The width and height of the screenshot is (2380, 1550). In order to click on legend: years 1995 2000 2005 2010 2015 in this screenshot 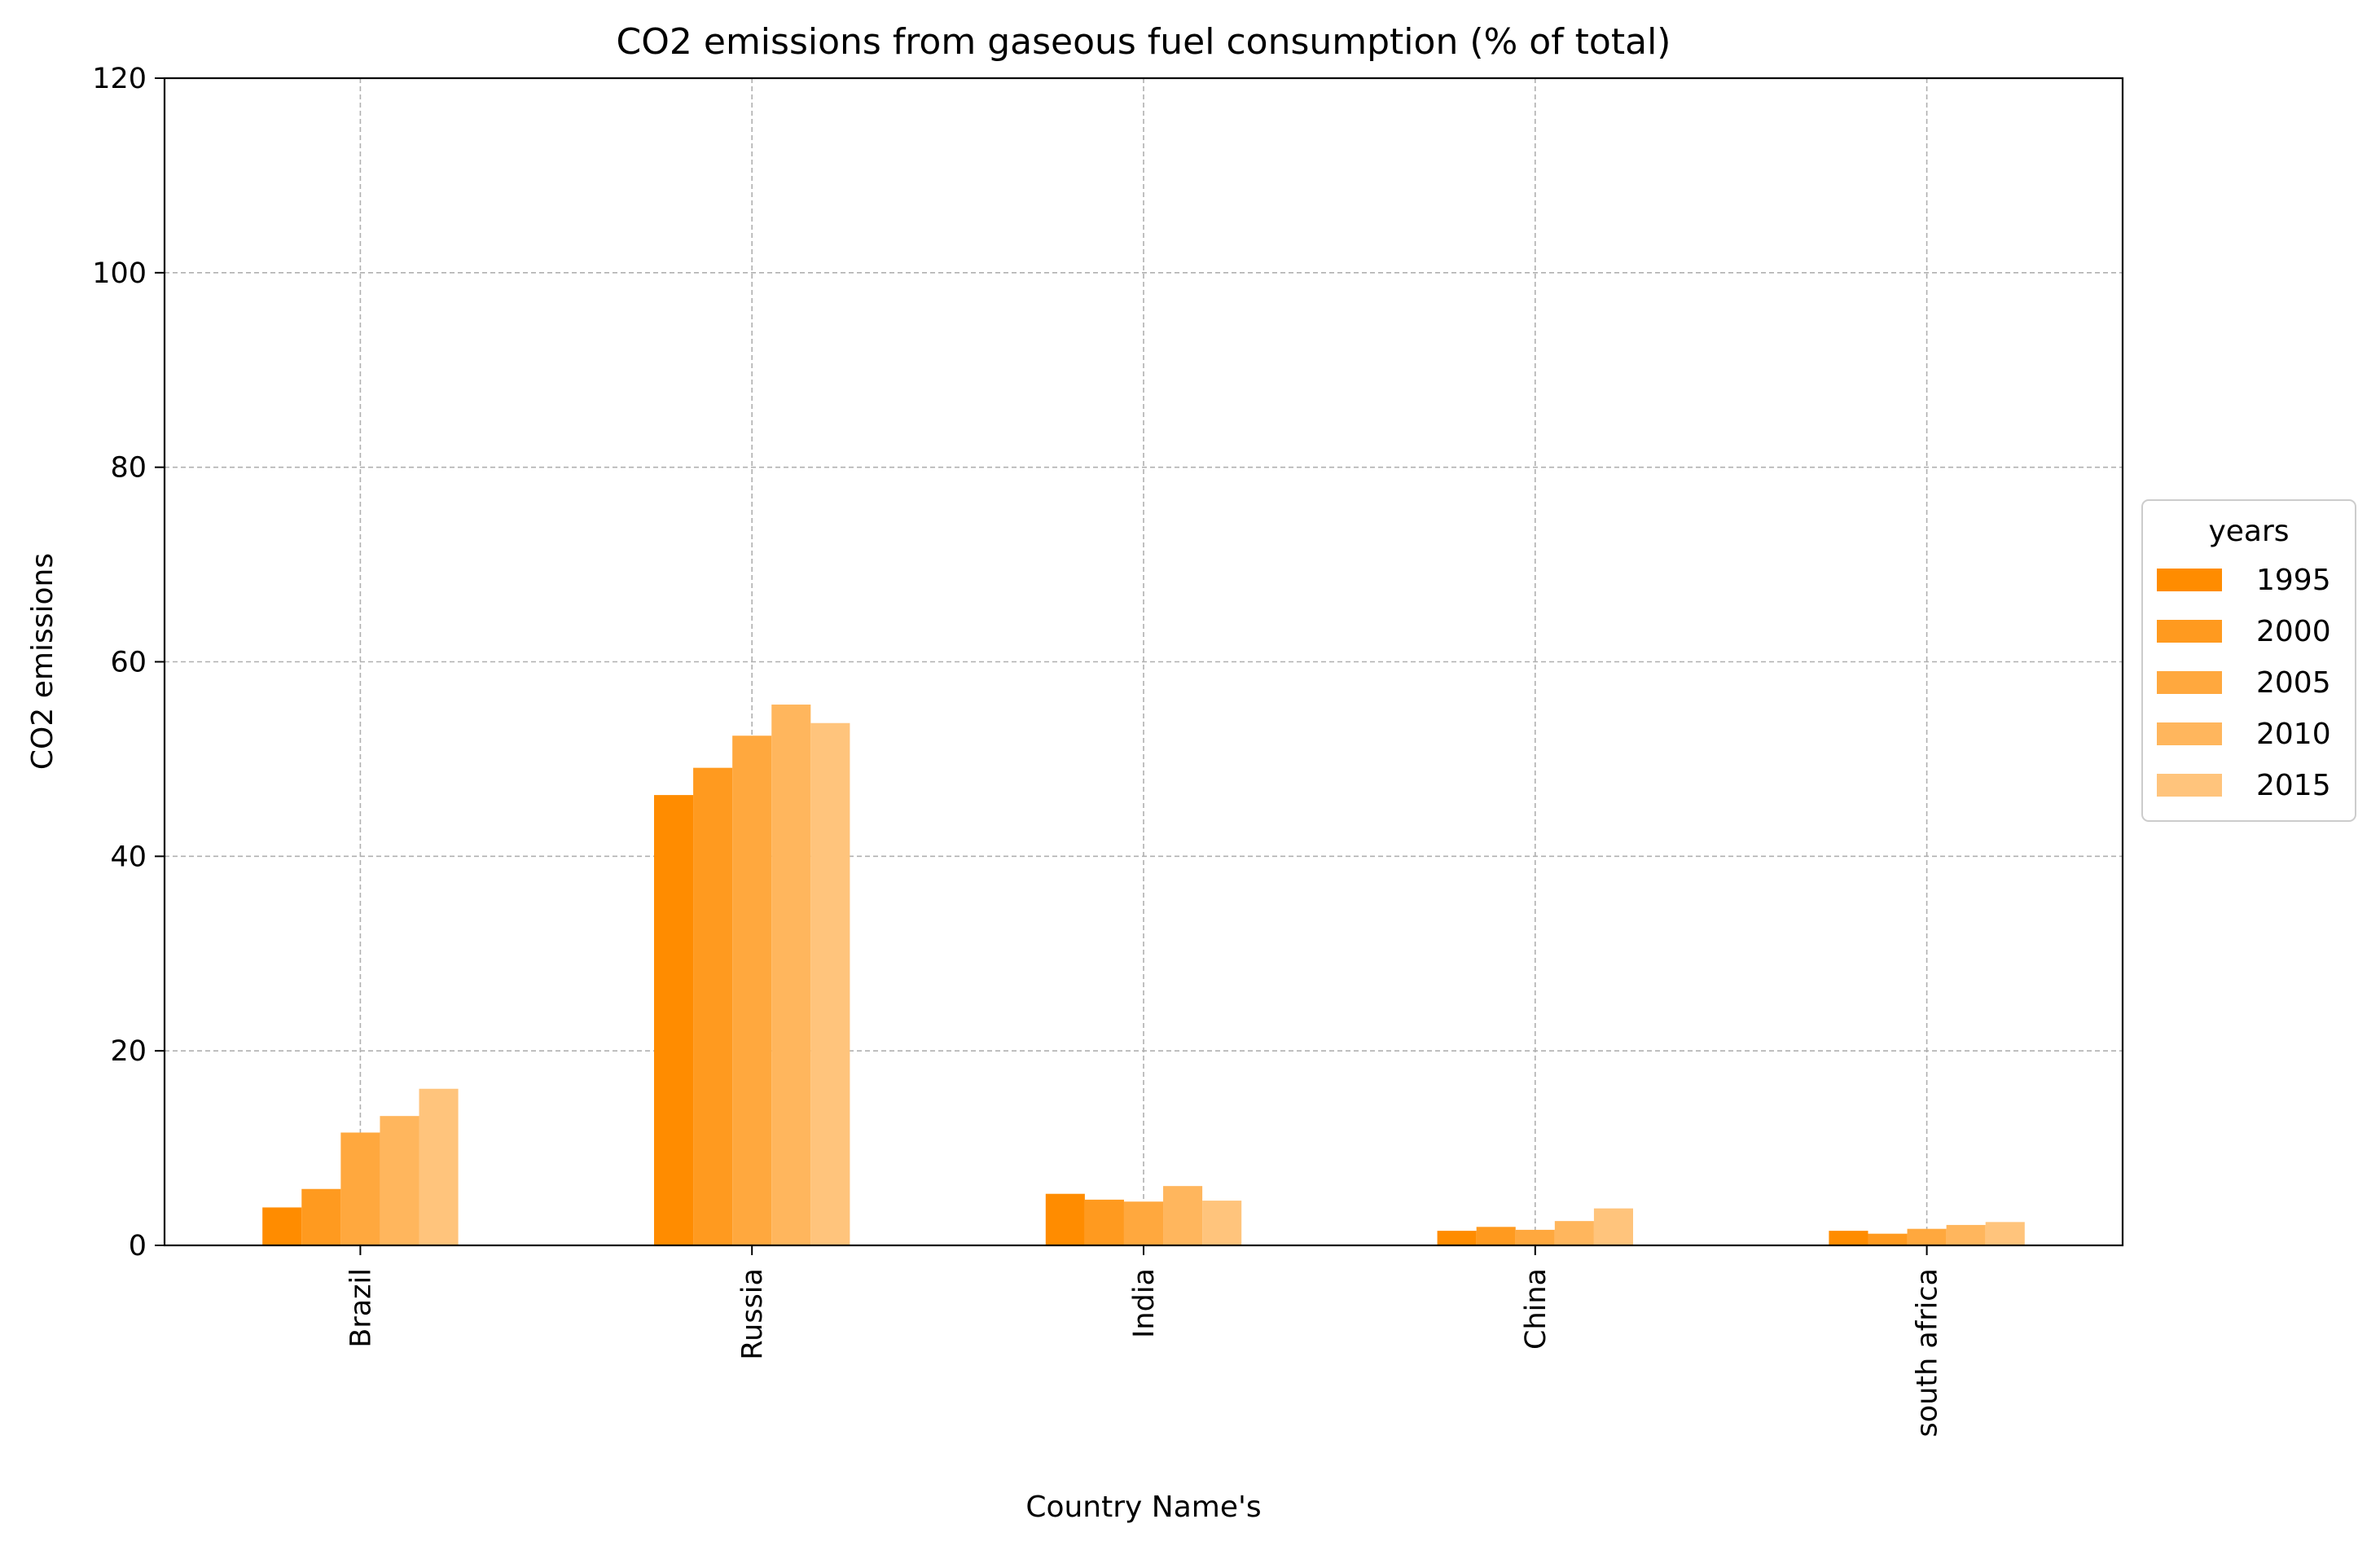, I will do `click(2249, 661)`.